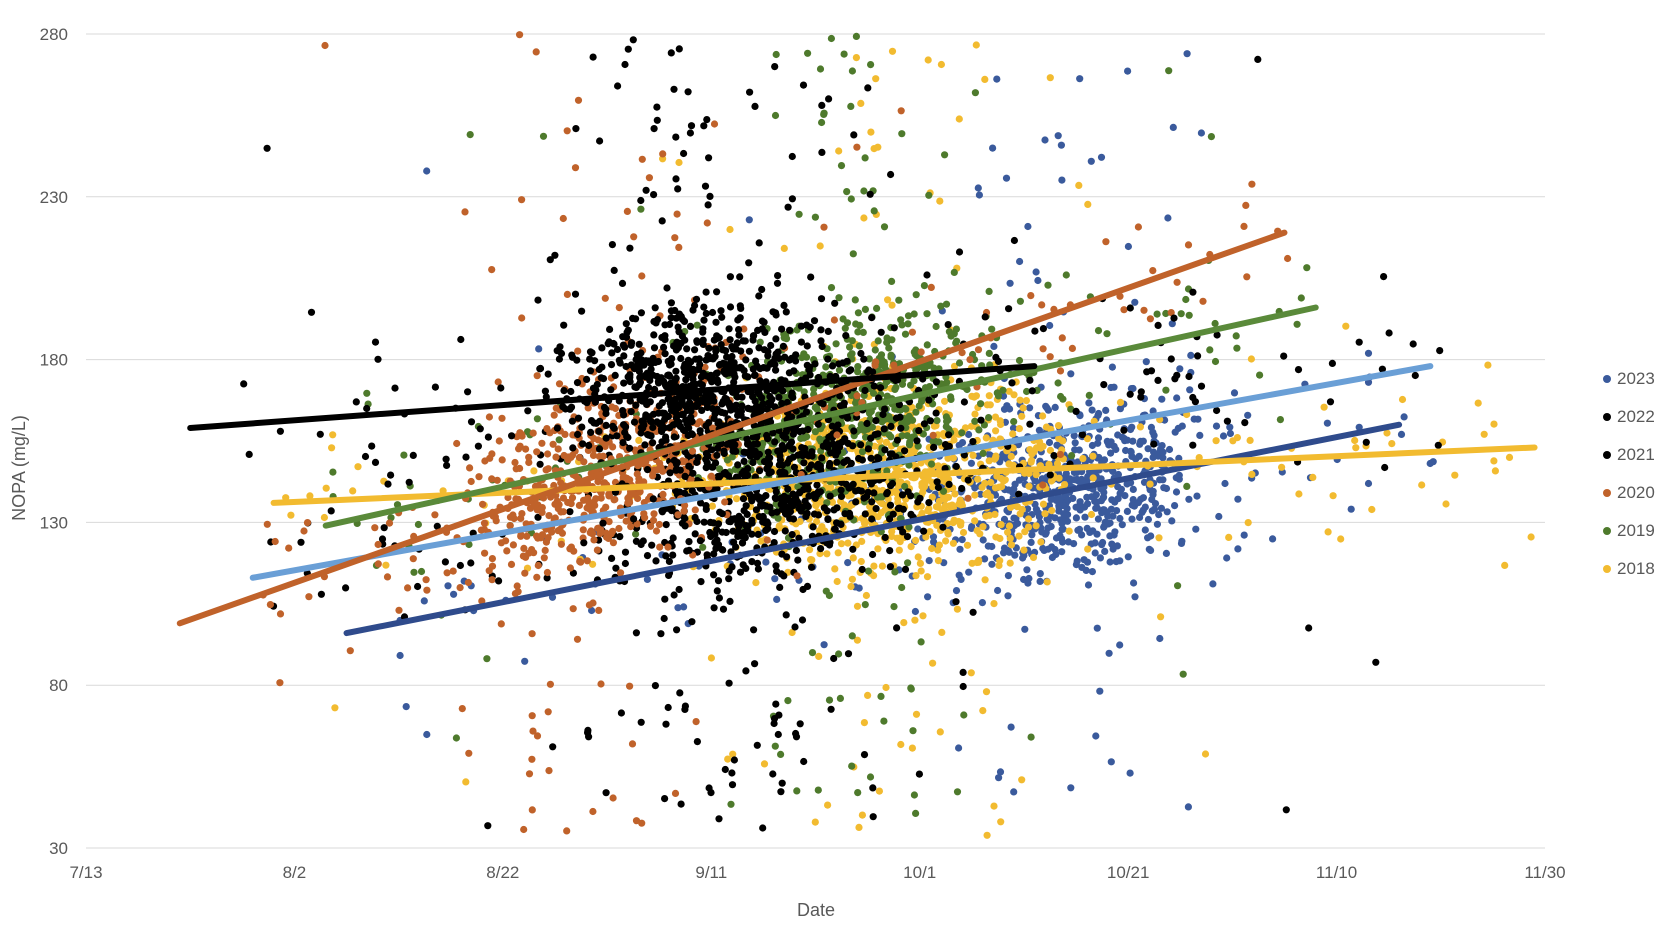 The image size is (1668, 936). I want to click on legend-label-2019: 2019, so click(1636, 530).